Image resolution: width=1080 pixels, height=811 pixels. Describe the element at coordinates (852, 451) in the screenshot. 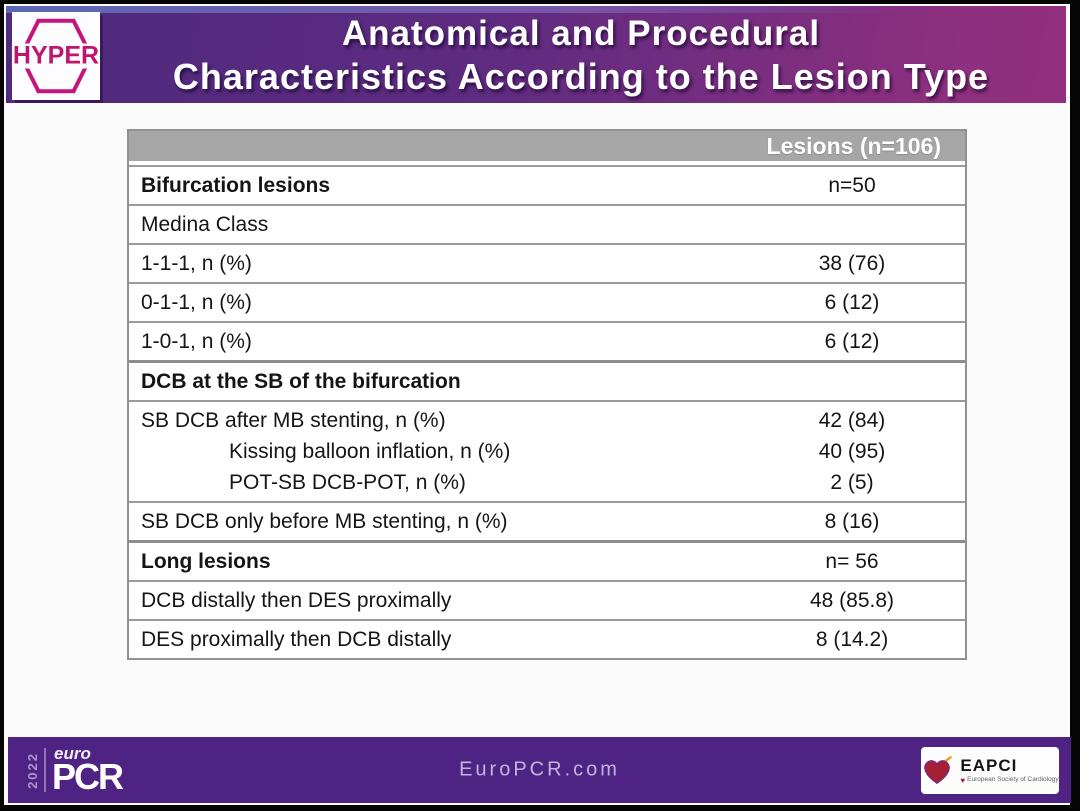

I see `row-value: 40 (95)` at that location.